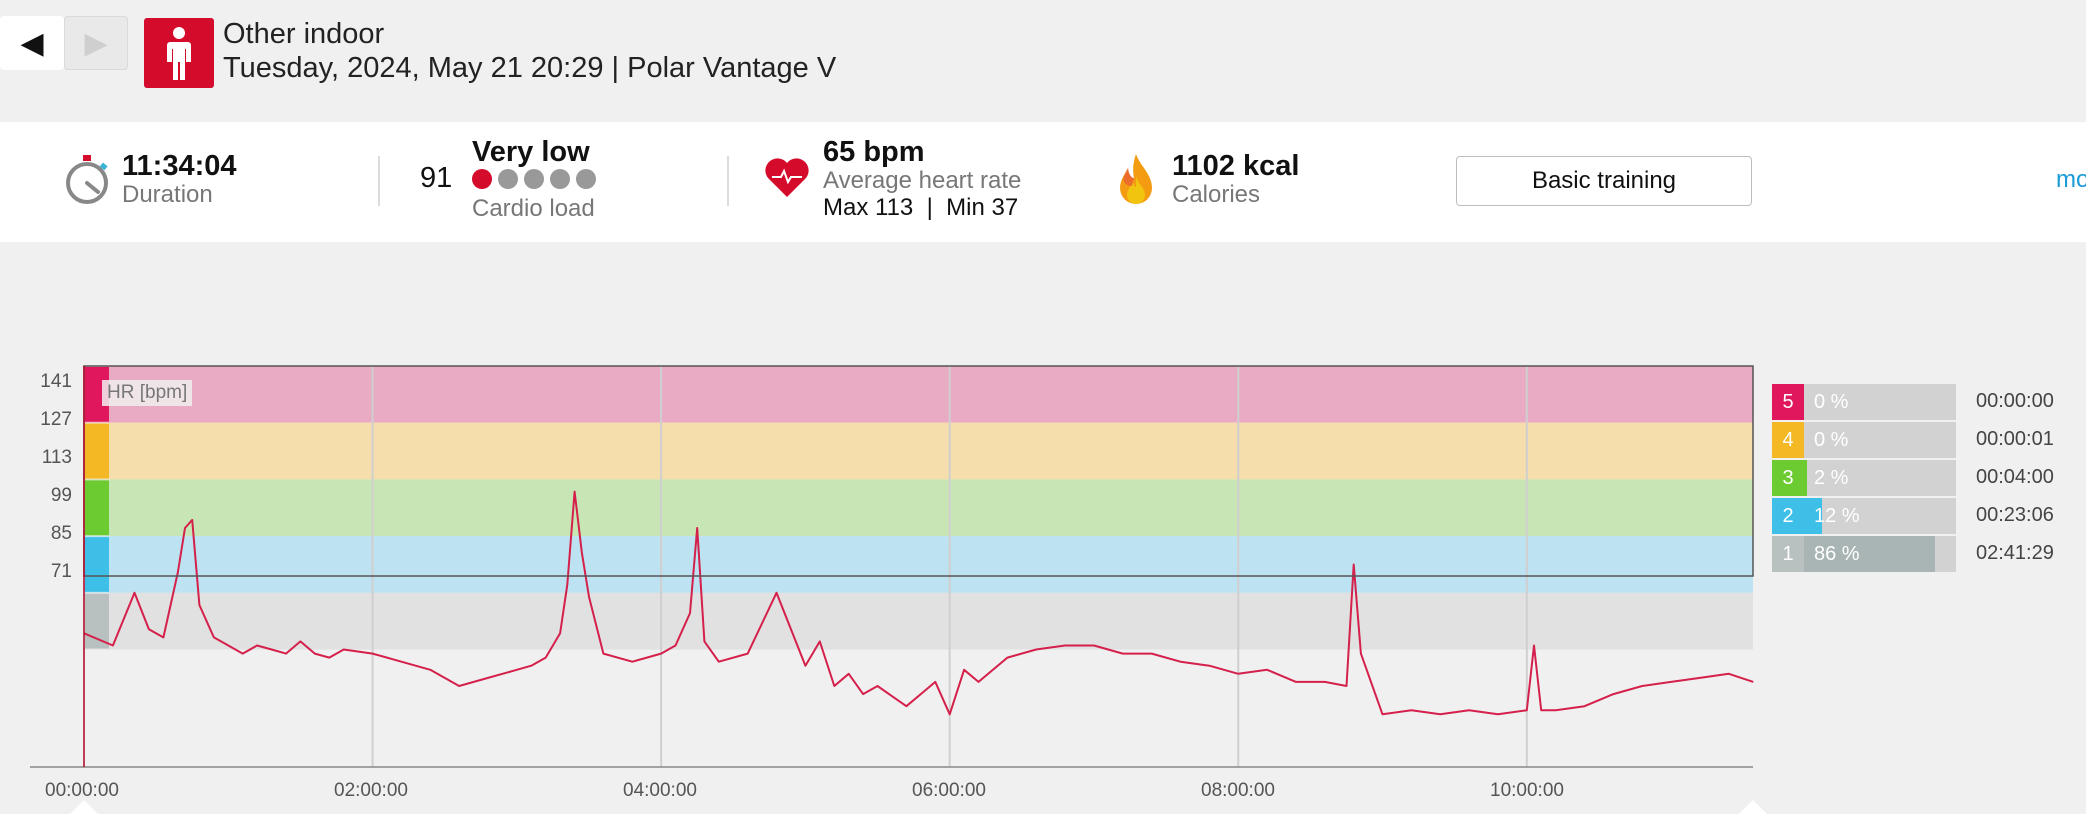  What do you see at coordinates (147, 393) in the screenshot?
I see `chart-y-label: HR [bpm]` at bounding box center [147, 393].